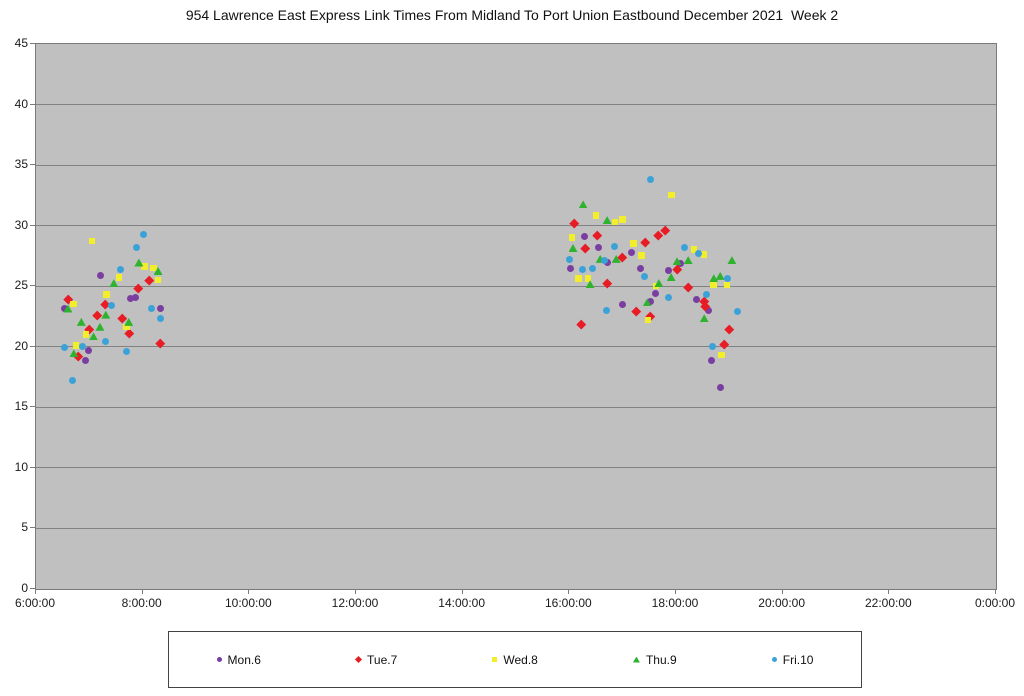 The width and height of the screenshot is (1024, 696). What do you see at coordinates (21, 406) in the screenshot?
I see `y-tick-label: 15` at bounding box center [21, 406].